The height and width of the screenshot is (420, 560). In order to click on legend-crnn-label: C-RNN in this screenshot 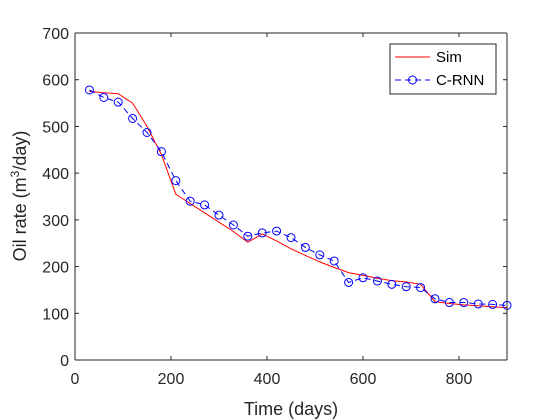, I will do `click(460, 80)`.